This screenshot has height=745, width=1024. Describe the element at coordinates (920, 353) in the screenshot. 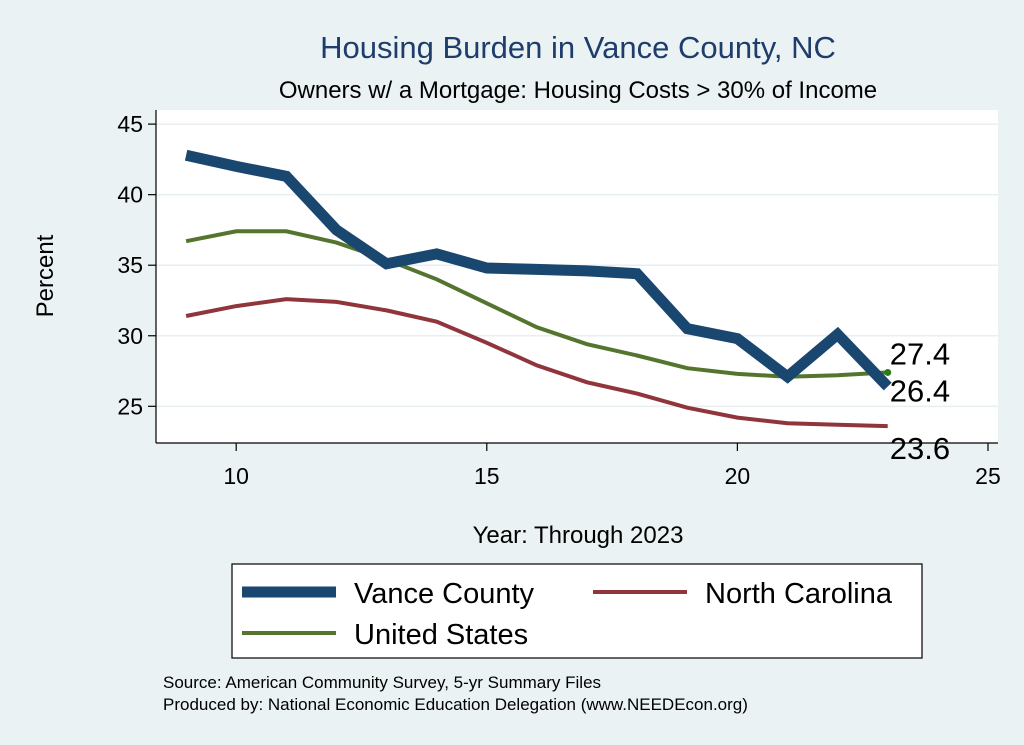

I see `end-label-united-states: 27.4` at that location.